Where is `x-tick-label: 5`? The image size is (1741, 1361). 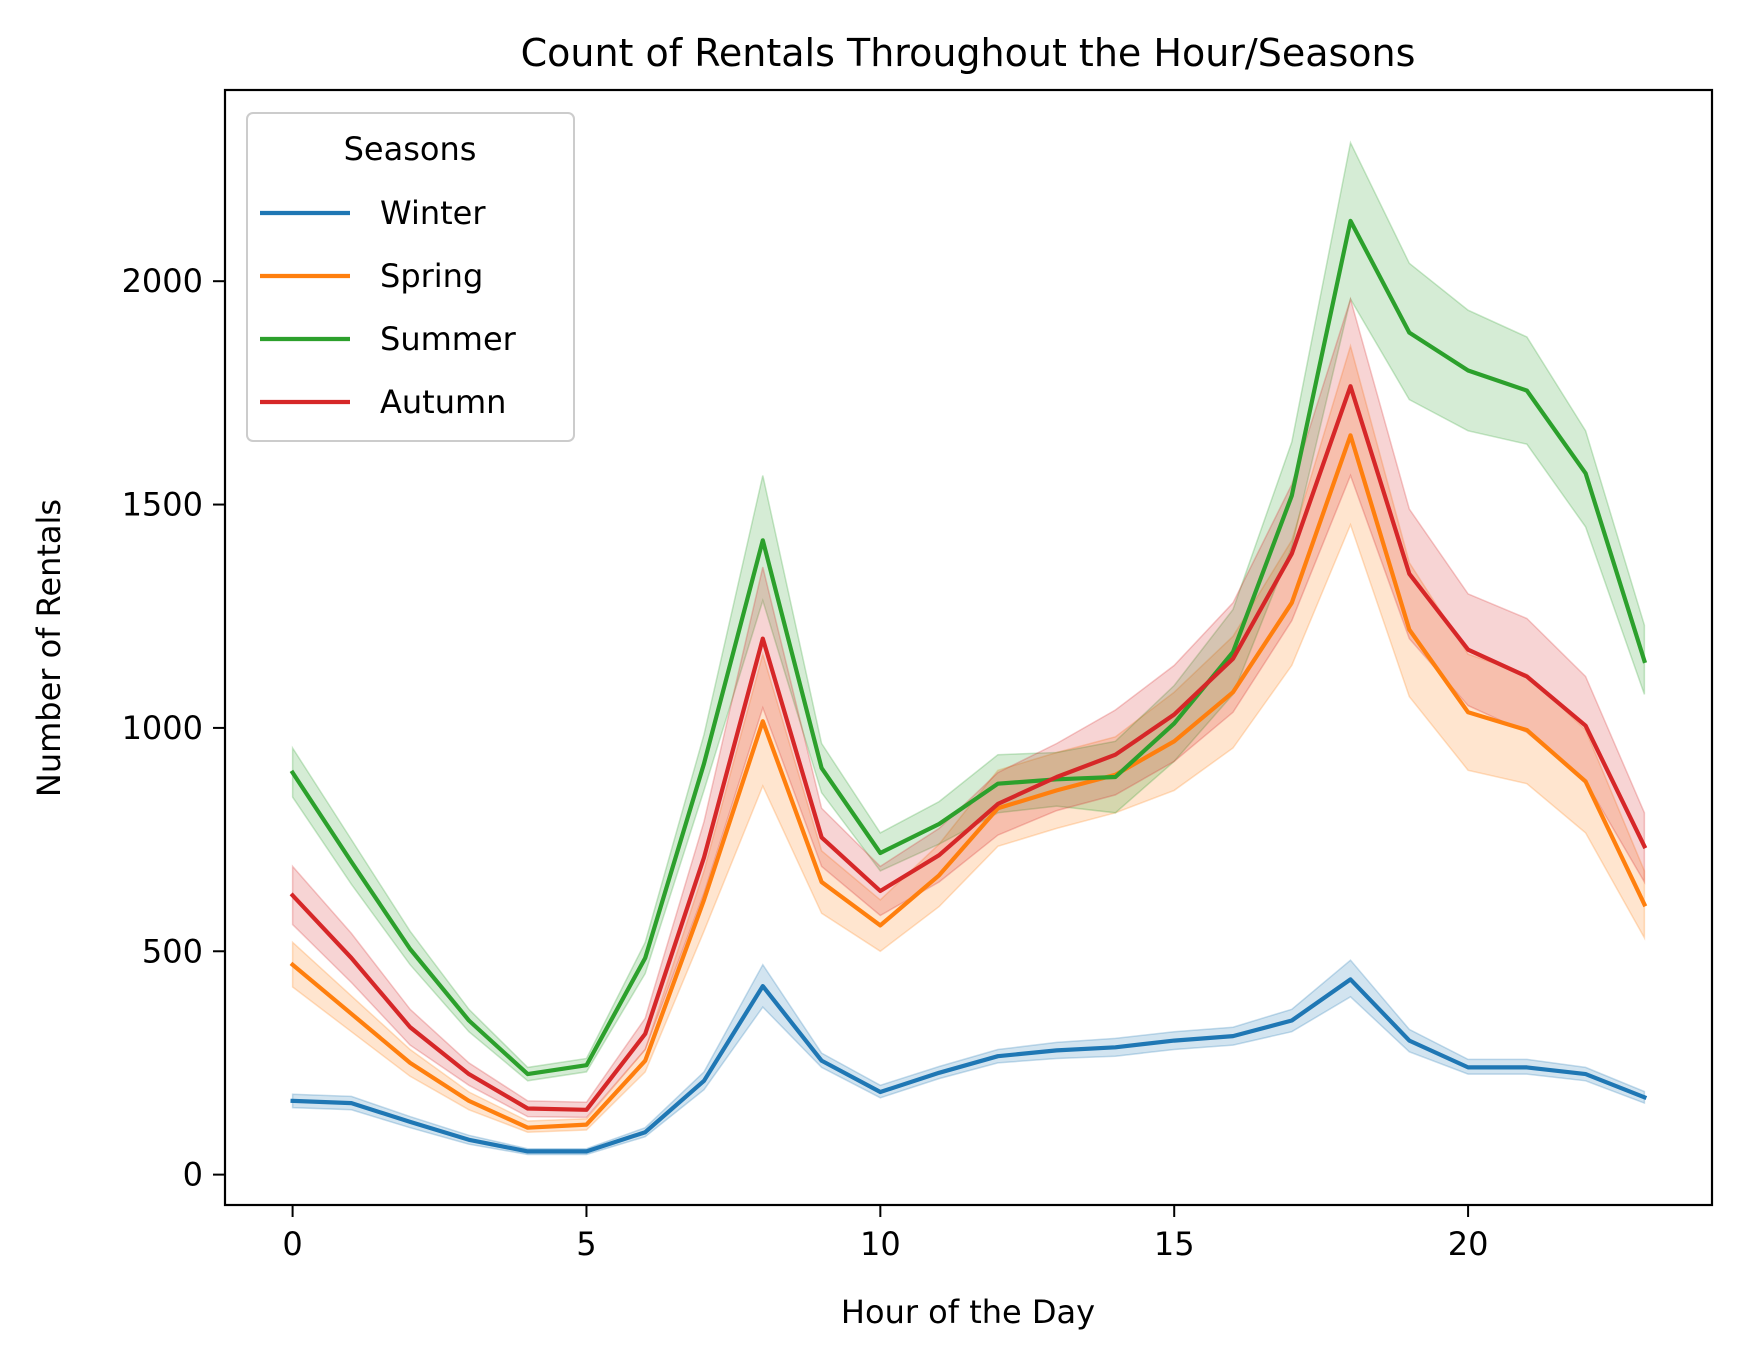 x-tick-label: 5 is located at coordinates (586, 1244).